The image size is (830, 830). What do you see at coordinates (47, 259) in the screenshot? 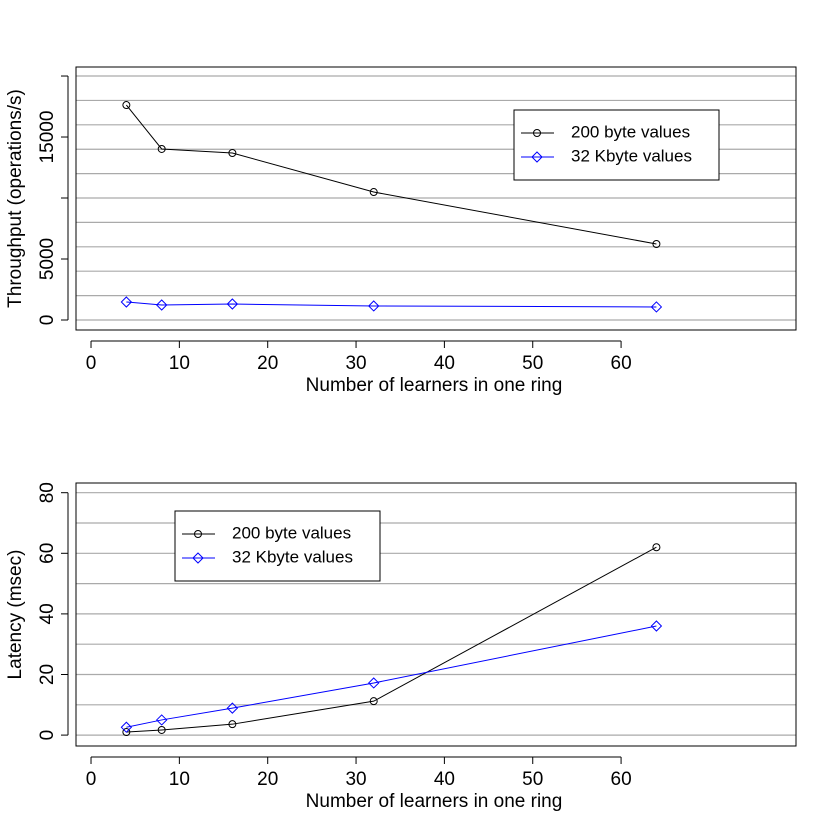
I see `y-tick-label: 5000` at bounding box center [47, 259].